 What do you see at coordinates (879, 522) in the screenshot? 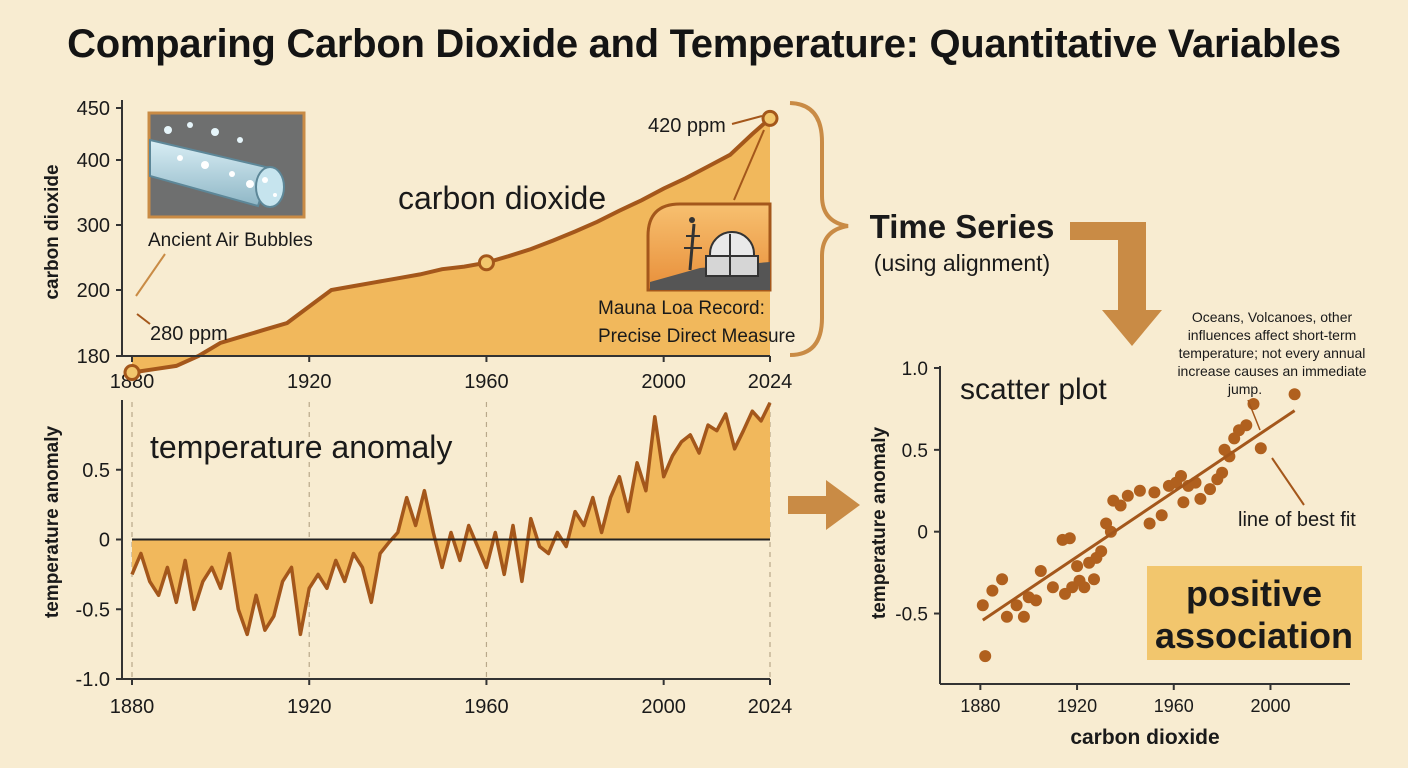
I see `scatter-y-axis-label: temperature anomaly` at bounding box center [879, 522].